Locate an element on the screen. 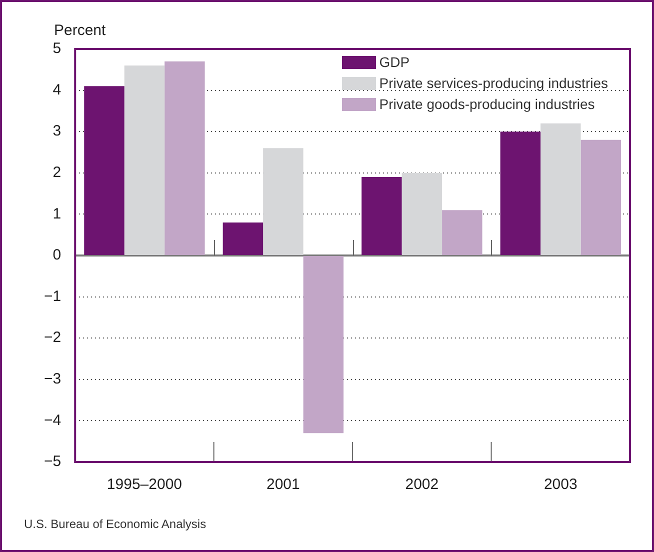 The width and height of the screenshot is (654, 552). y-tick-label: −2 is located at coordinates (53, 337).